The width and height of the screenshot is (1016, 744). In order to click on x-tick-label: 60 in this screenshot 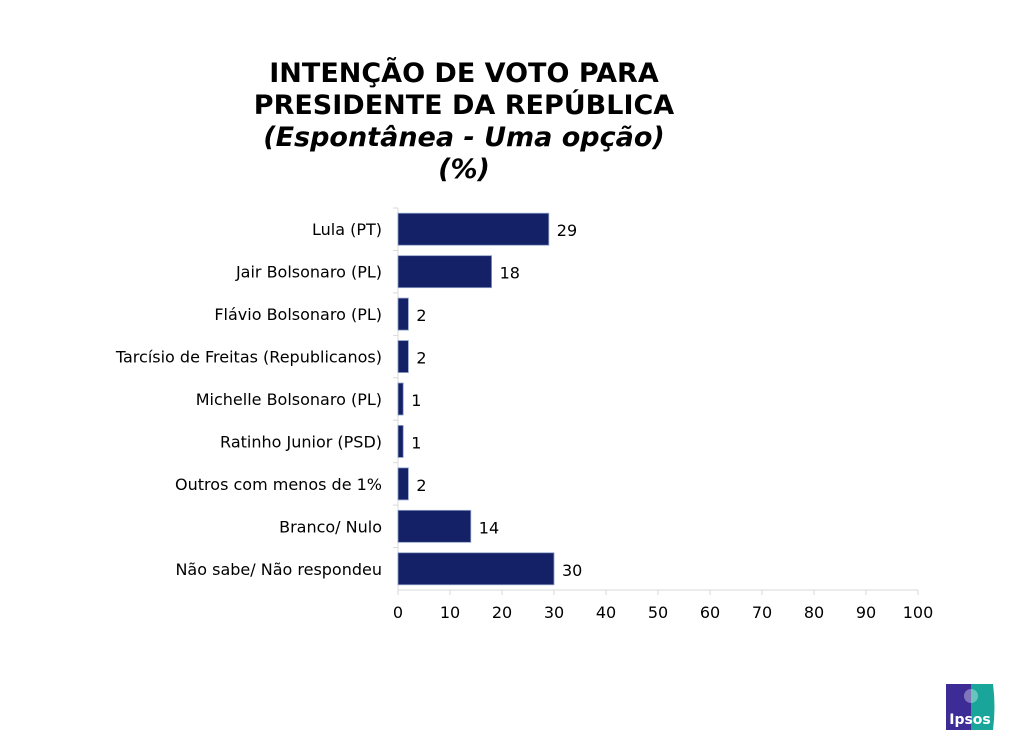, I will do `click(710, 612)`.